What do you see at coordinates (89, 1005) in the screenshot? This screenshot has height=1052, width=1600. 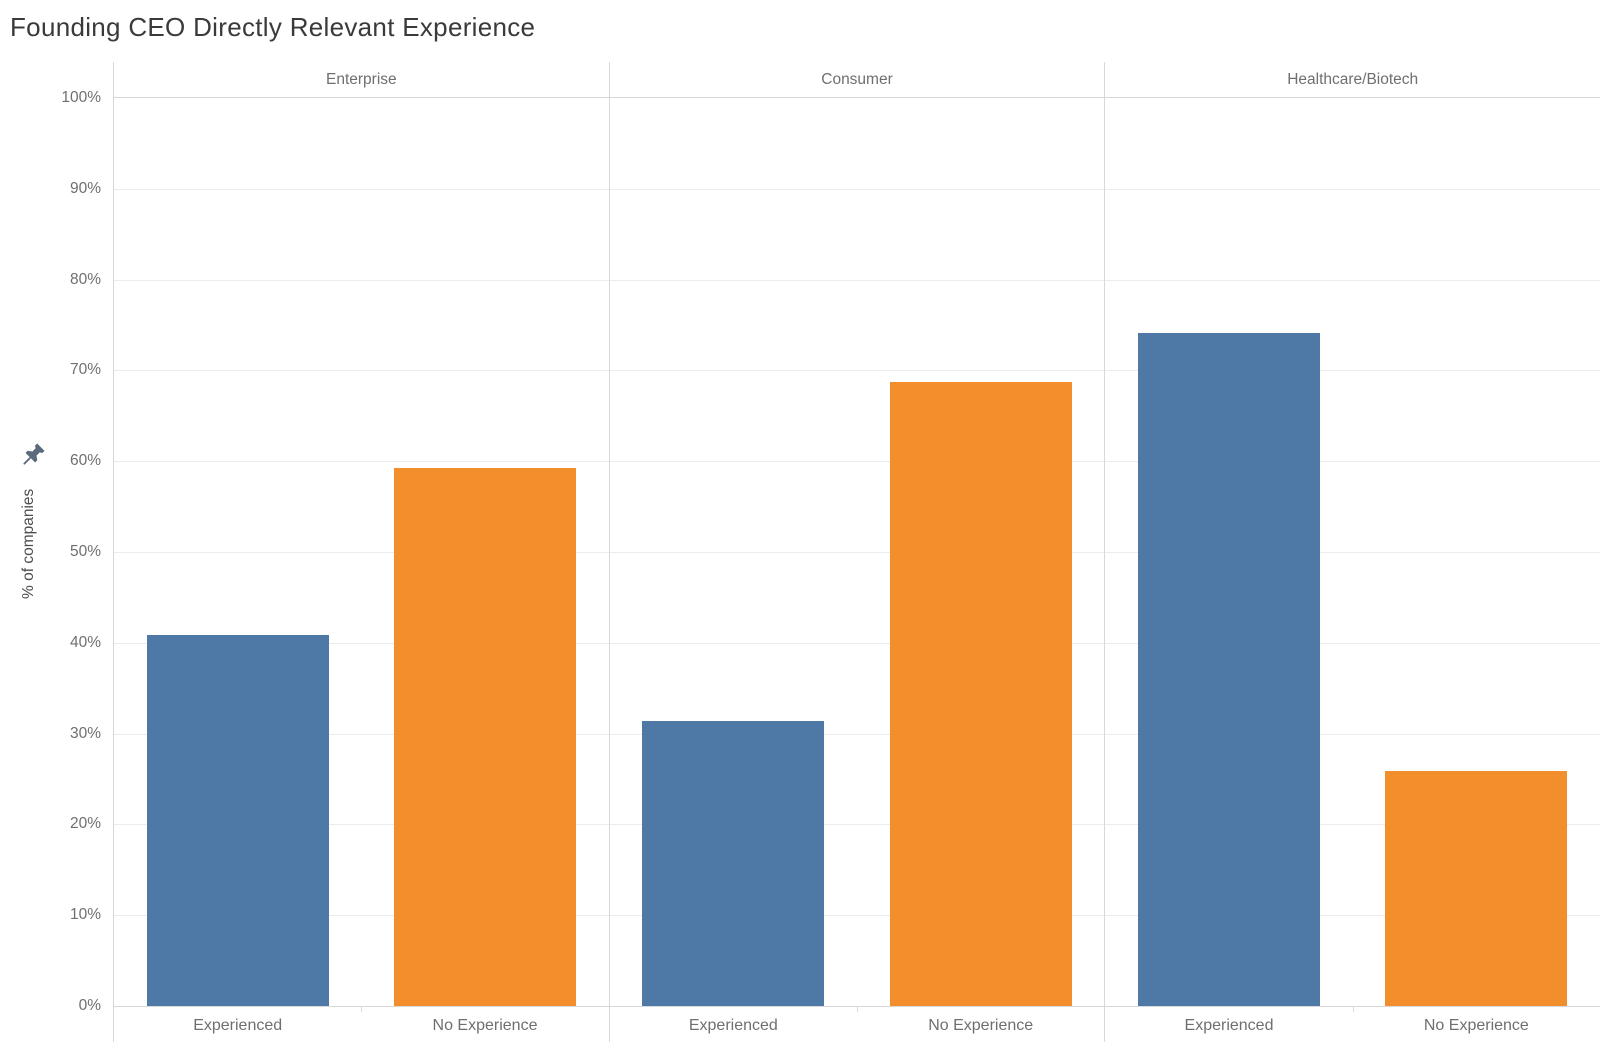 I see `y-tick-label: 0%` at bounding box center [89, 1005].